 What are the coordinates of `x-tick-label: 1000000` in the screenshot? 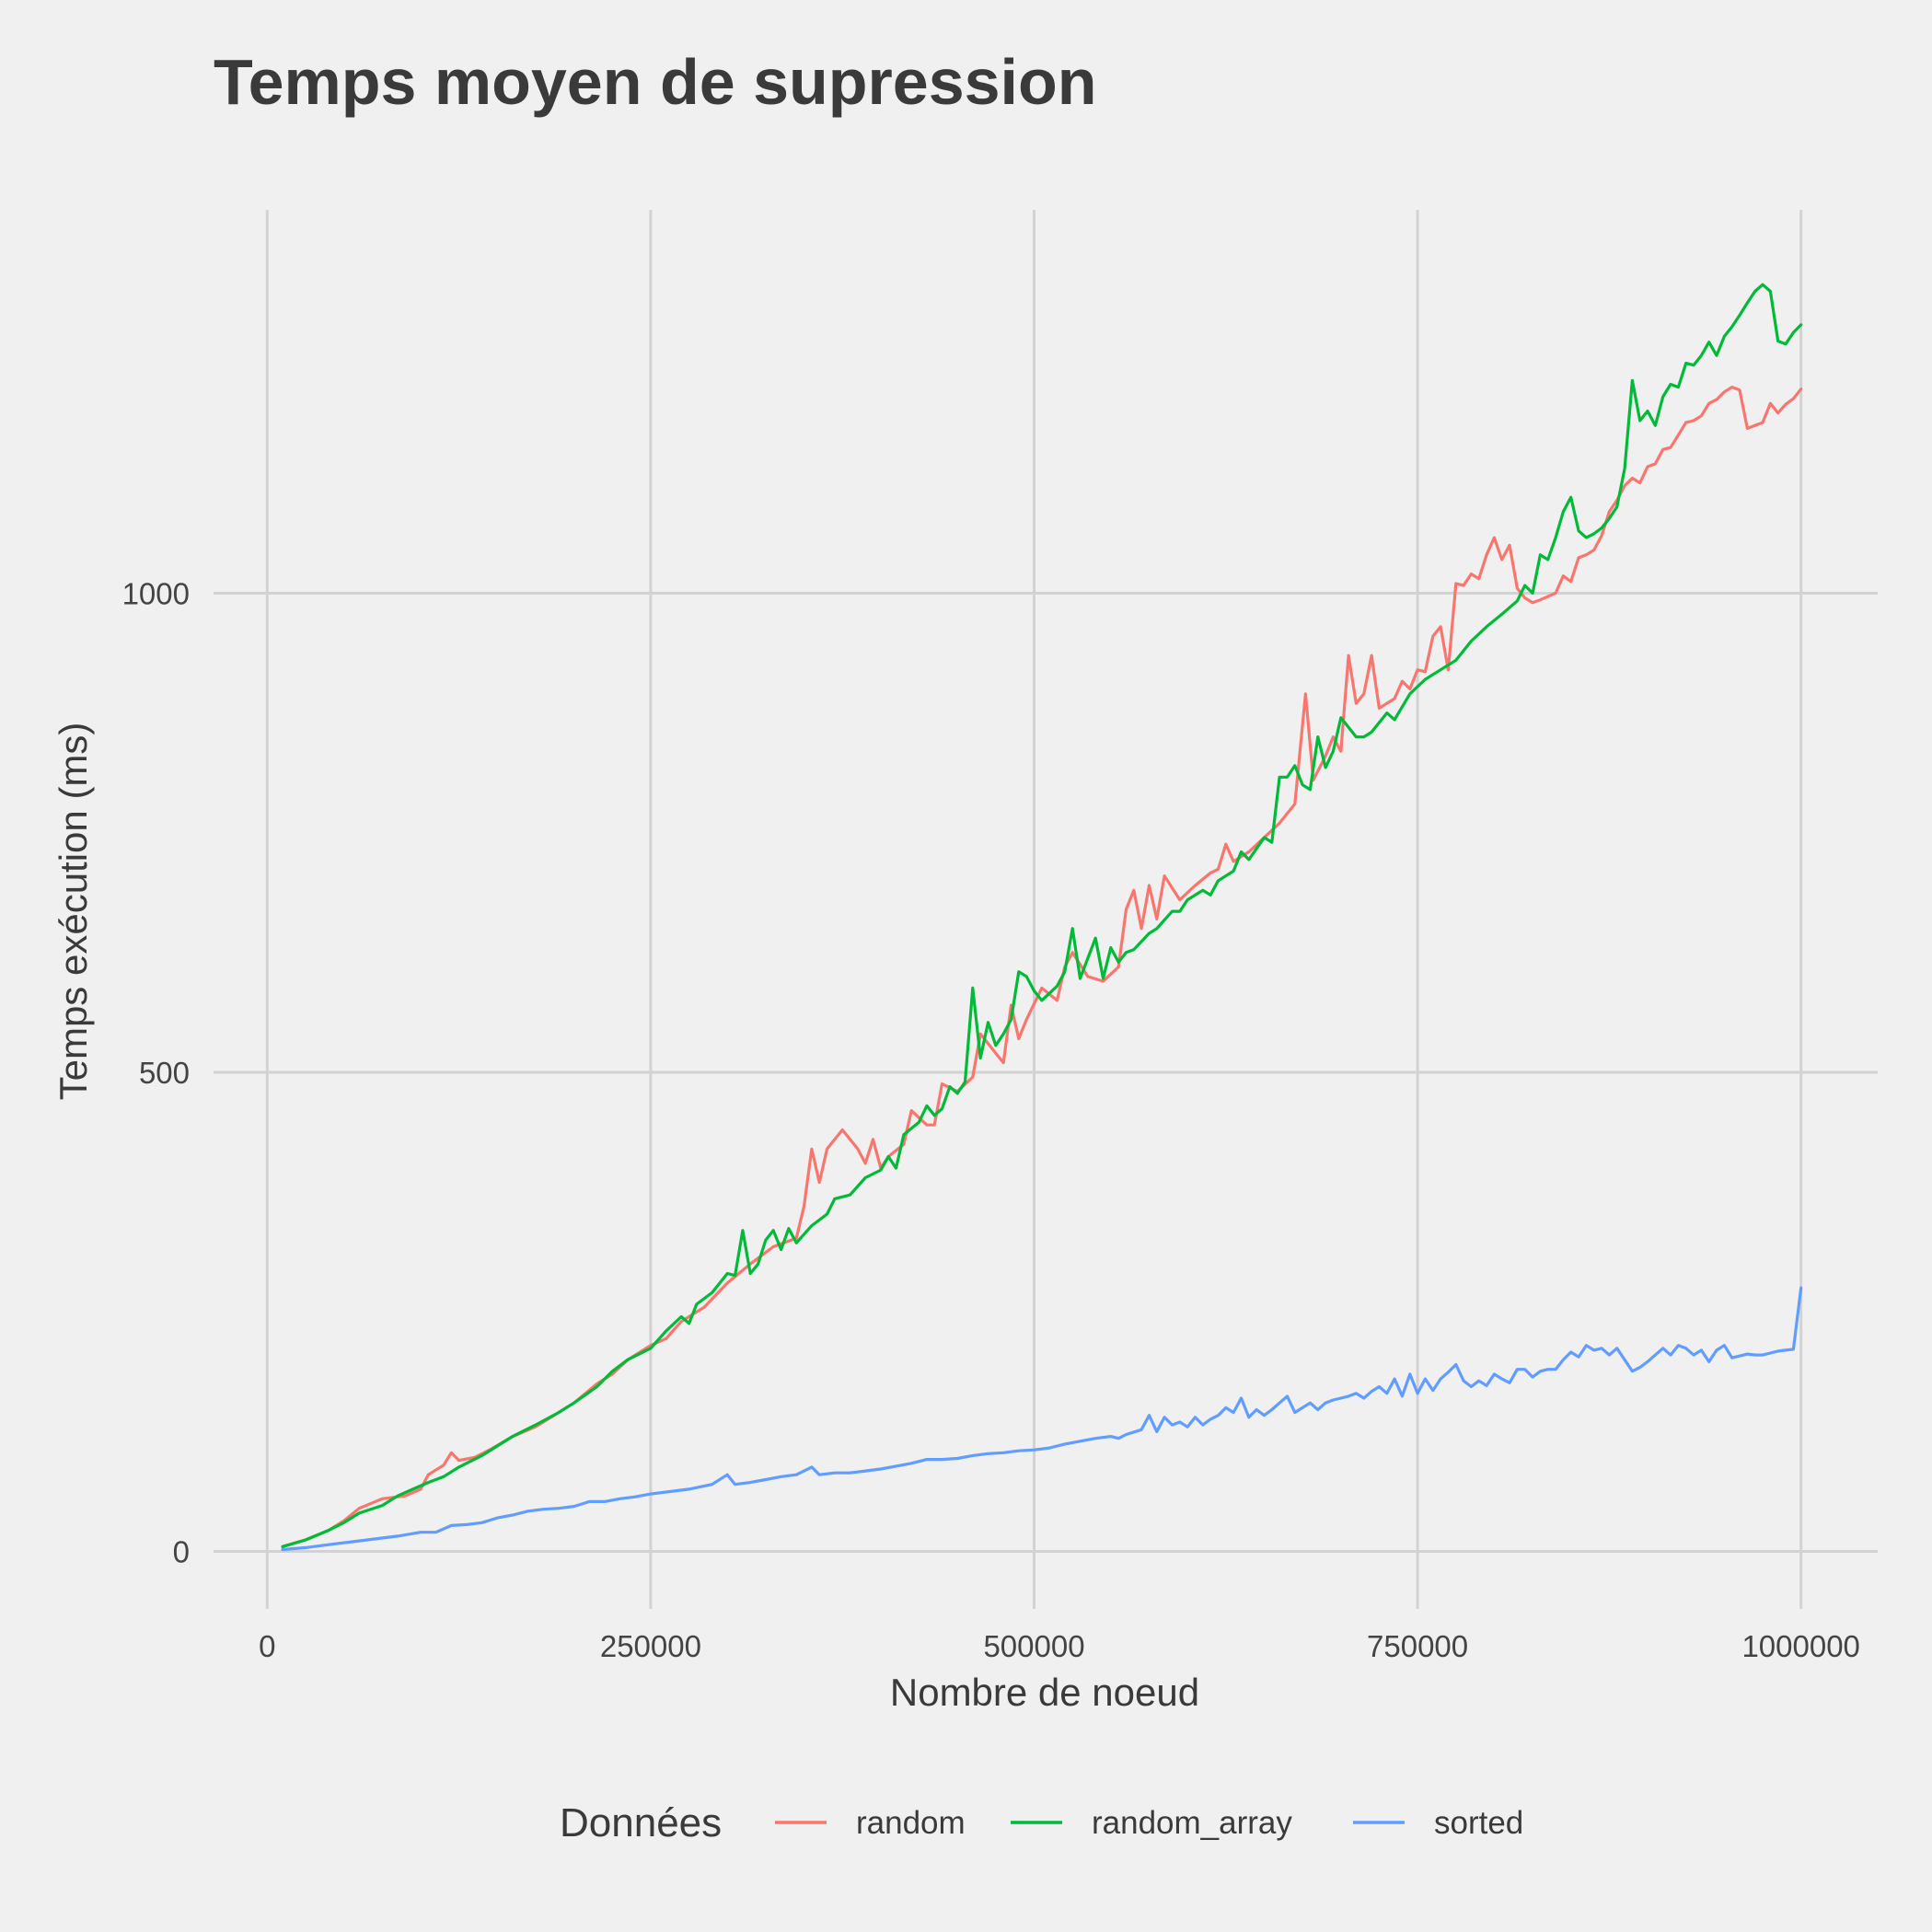 It's located at (1800, 1646).